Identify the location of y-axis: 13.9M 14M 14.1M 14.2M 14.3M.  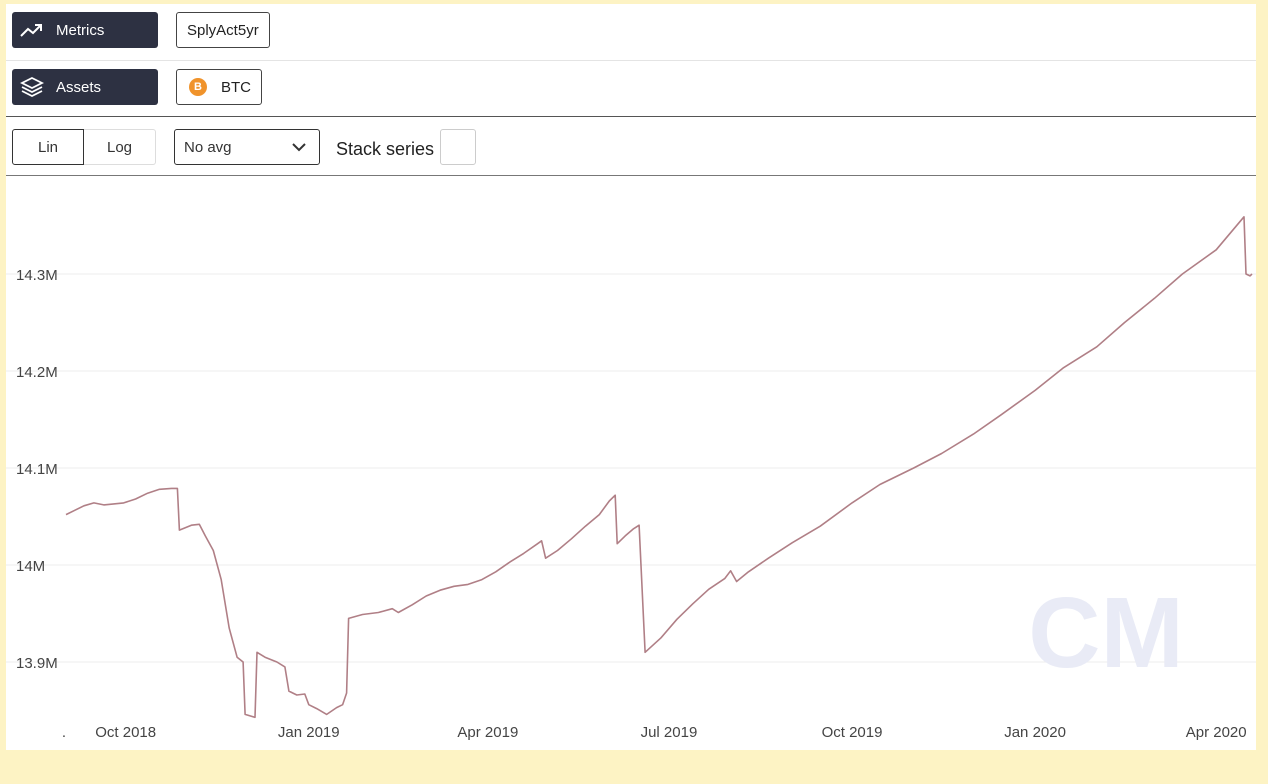
(37, 469).